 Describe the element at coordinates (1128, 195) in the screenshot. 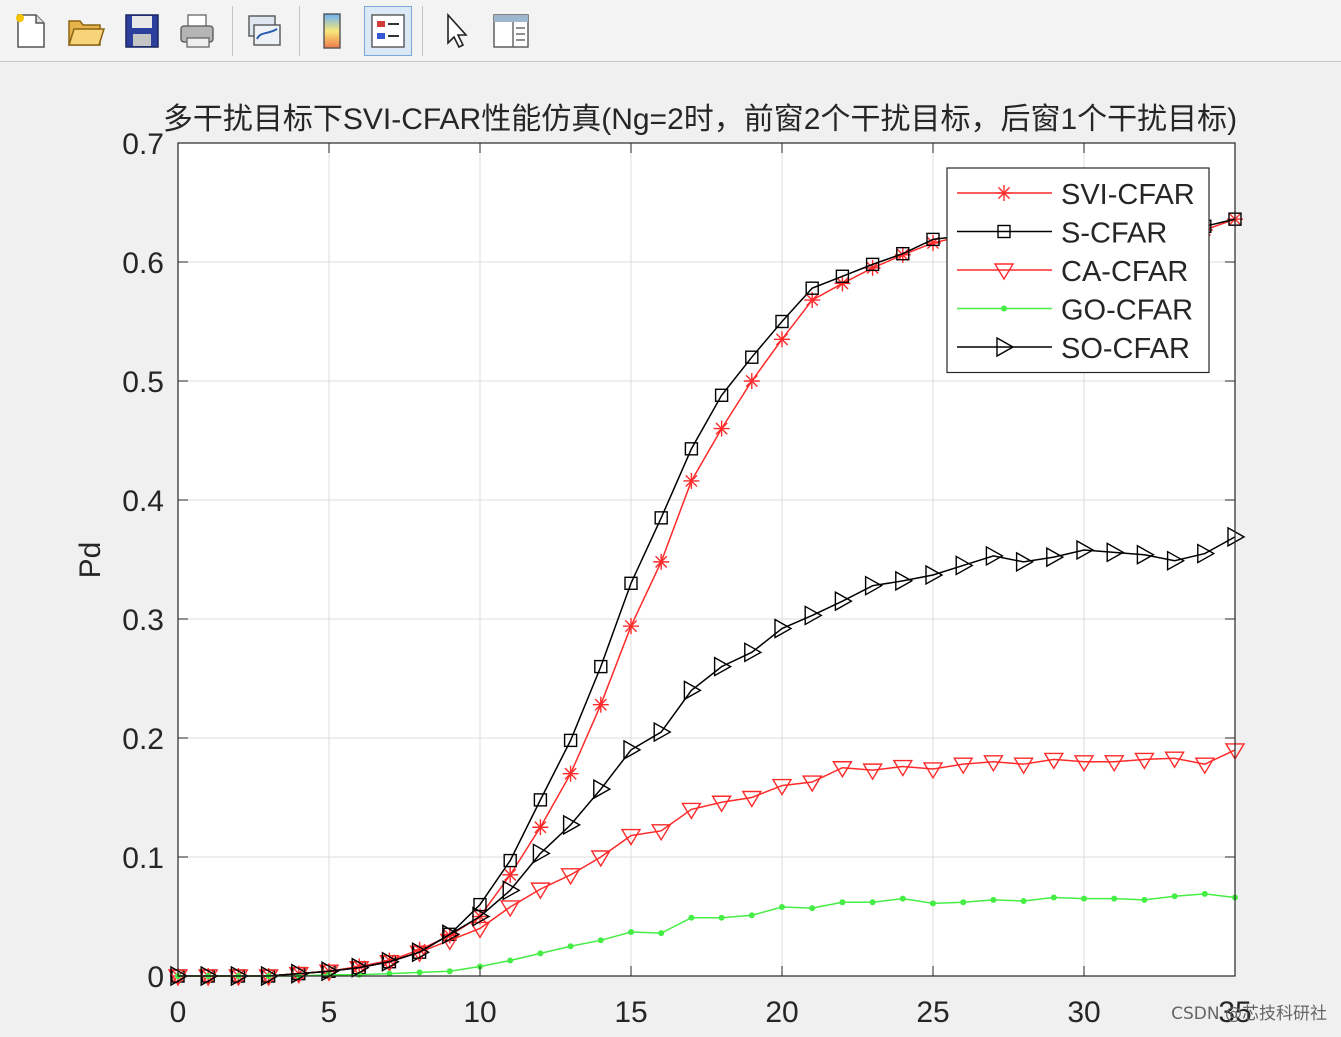

I see `legend-label: SVI-CFAR` at that location.